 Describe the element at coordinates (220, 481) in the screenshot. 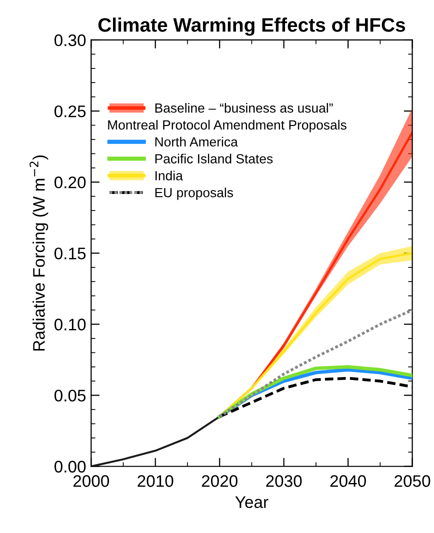

I see `x-tick-label: 2020` at that location.